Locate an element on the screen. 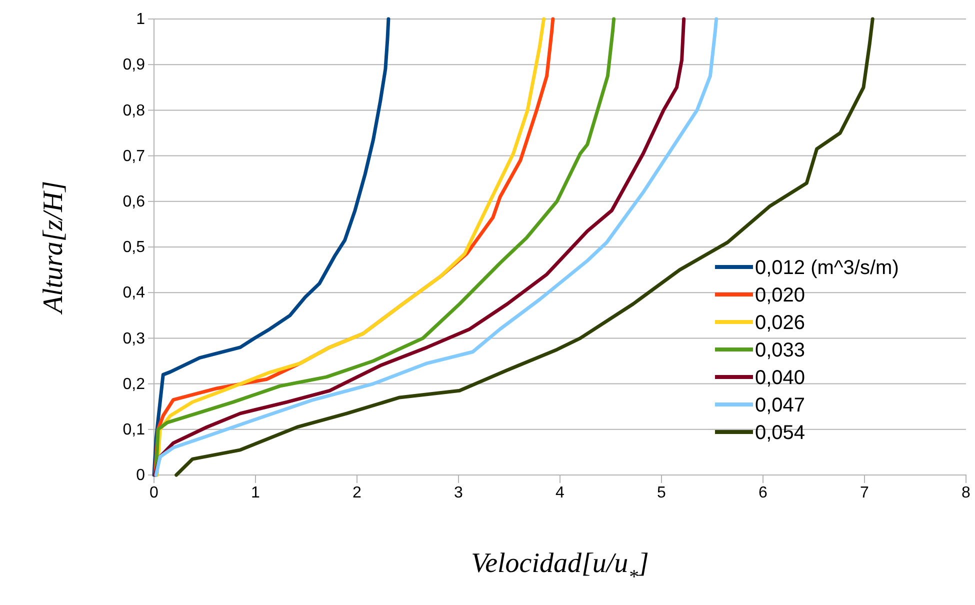  x-tick-label: 5 is located at coordinates (661, 493).